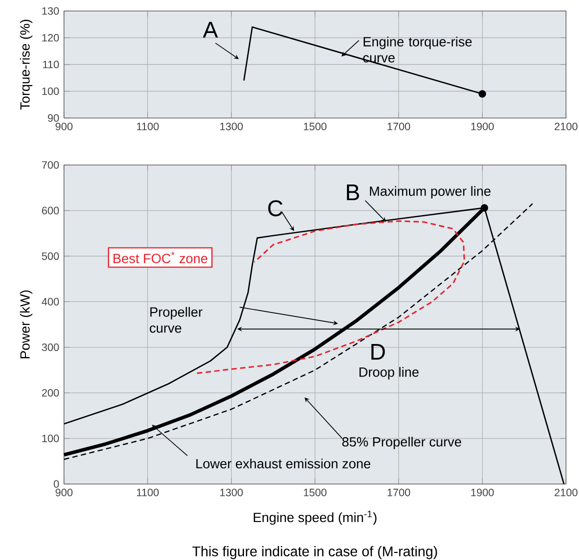 The height and width of the screenshot is (560, 579). I want to click on annotation: Best FOC$^{*}$ zone, so click(161, 258).